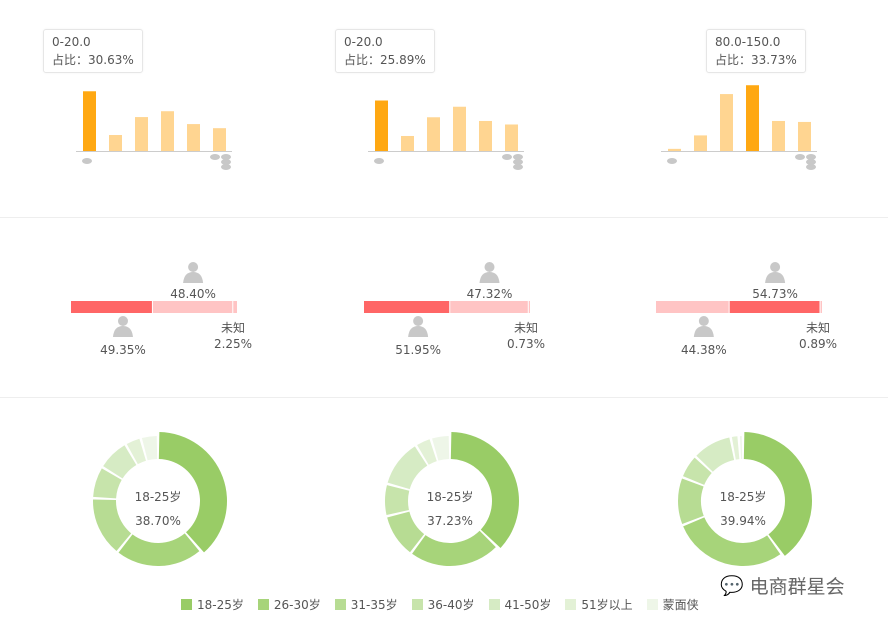  What do you see at coordinates (528, 605) in the screenshot?
I see `legend-label: 41-50岁` at bounding box center [528, 605].